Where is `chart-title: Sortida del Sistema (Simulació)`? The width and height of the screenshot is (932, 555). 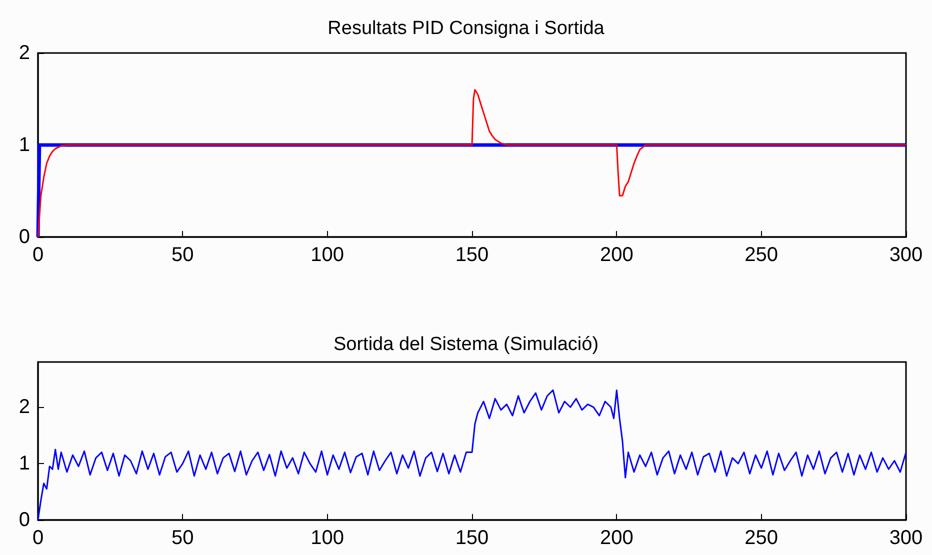
chart-title: Sortida del Sistema (Simulació) is located at coordinates (466, 344).